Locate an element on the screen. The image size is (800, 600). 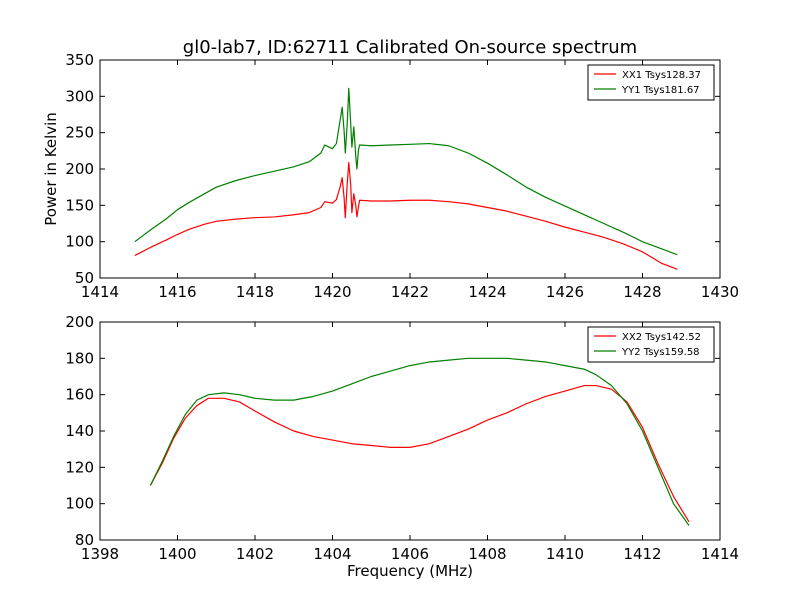
bottom-y-tick-label: 100 is located at coordinates (79, 504).